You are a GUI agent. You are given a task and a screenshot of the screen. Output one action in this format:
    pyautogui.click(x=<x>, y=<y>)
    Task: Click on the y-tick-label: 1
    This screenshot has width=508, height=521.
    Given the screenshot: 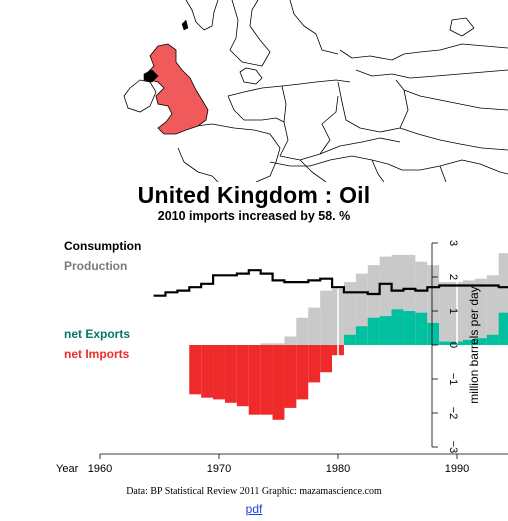 What is the action you would take?
    pyautogui.click(x=453, y=311)
    